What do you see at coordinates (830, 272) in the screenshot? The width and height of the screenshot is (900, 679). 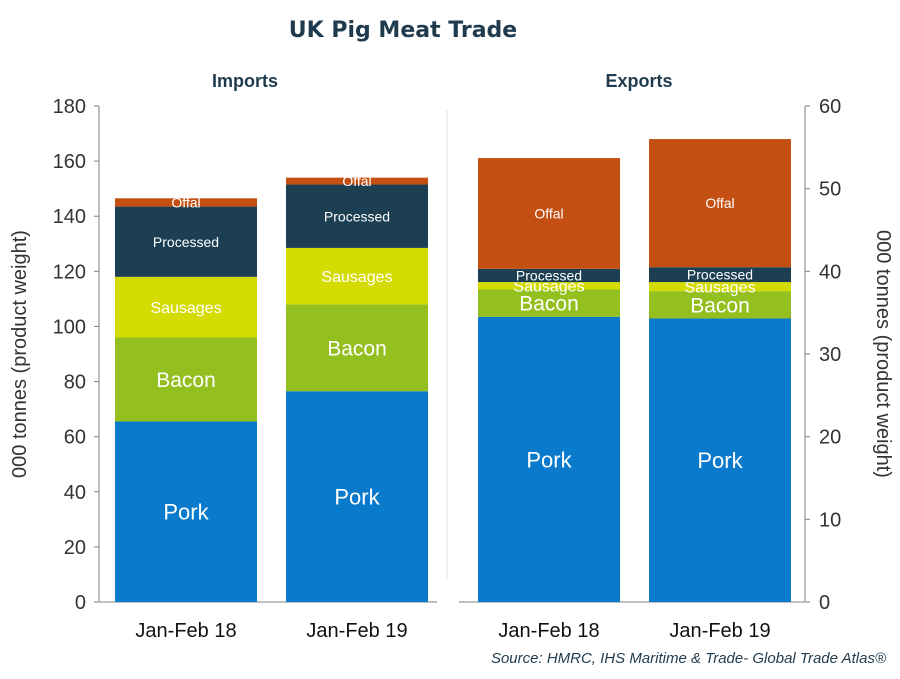 I see `exports-y-tick-label: 40` at bounding box center [830, 272].